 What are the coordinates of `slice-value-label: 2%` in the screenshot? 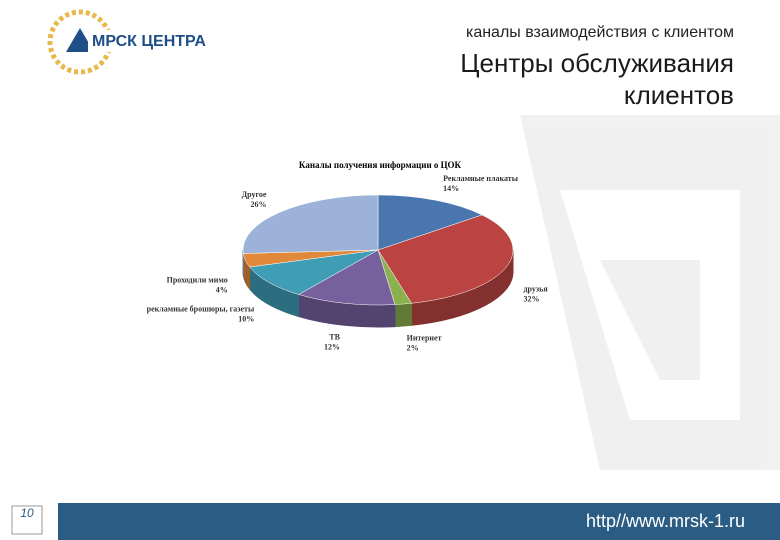 It's located at (413, 348).